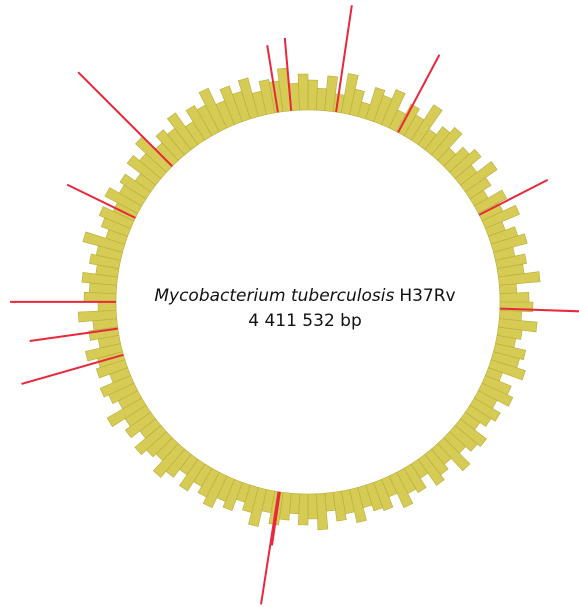  I want to click on subtitle: 4 411 532 bp, so click(305, 321).